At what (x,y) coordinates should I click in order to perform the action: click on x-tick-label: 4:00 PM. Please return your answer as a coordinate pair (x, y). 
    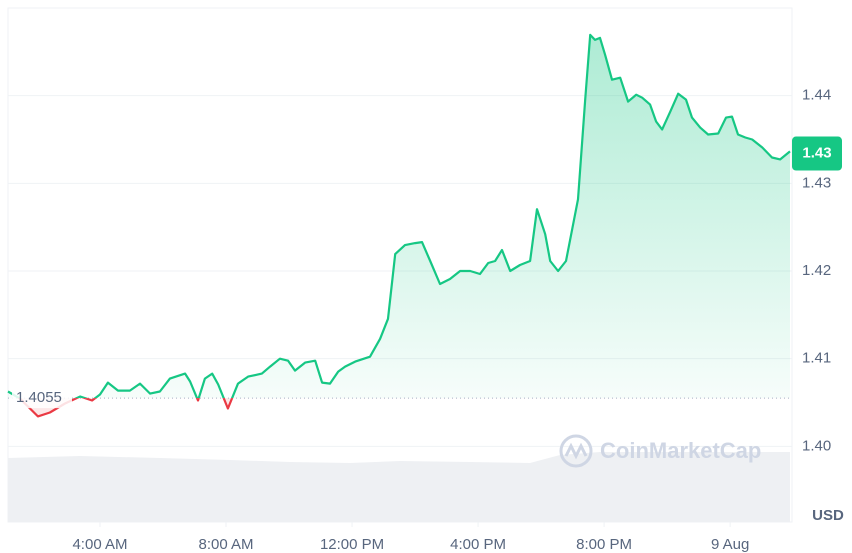
    Looking at the image, I should click on (478, 544).